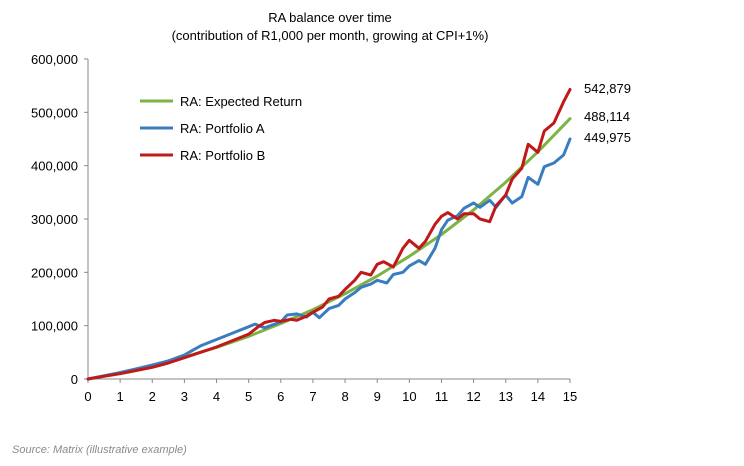  Describe the element at coordinates (280, 396) in the screenshot. I see `x-tick-label: 6` at that location.